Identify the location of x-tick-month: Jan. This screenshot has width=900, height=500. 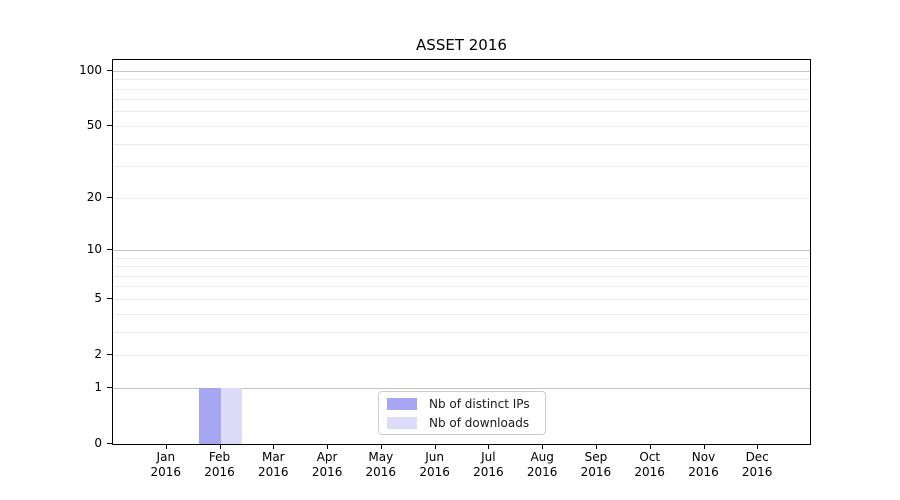
(166, 457).